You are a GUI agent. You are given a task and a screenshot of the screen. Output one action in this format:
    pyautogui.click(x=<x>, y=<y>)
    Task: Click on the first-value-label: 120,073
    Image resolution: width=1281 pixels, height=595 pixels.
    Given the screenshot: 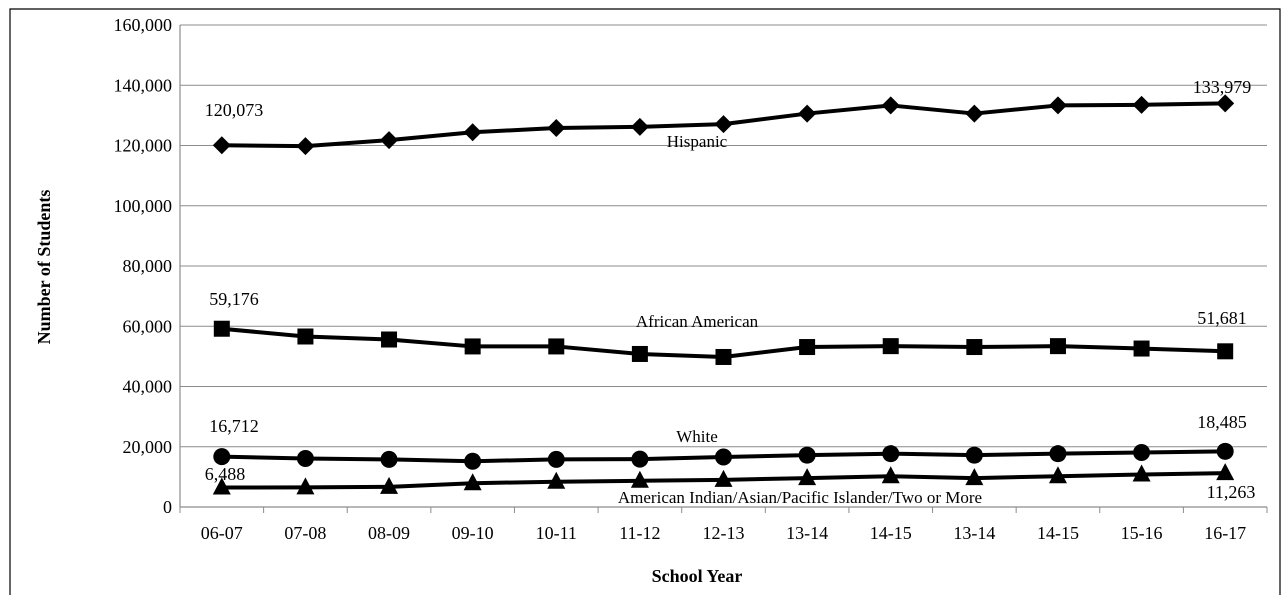 What is the action you would take?
    pyautogui.click(x=234, y=110)
    